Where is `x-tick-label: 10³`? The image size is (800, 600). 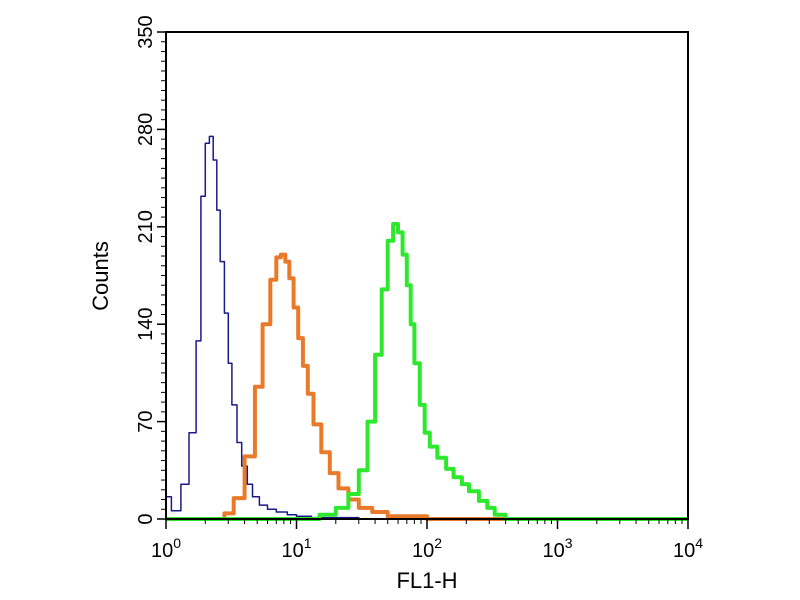
x-tick-label: 10³ is located at coordinates (557, 548).